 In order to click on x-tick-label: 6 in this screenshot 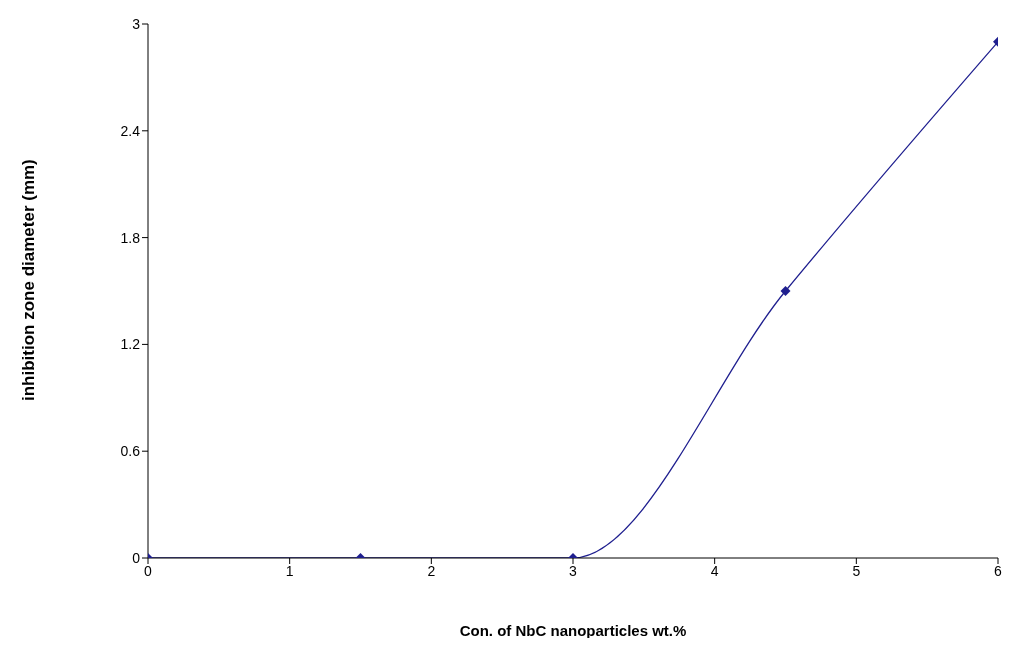, I will do `click(998, 570)`.